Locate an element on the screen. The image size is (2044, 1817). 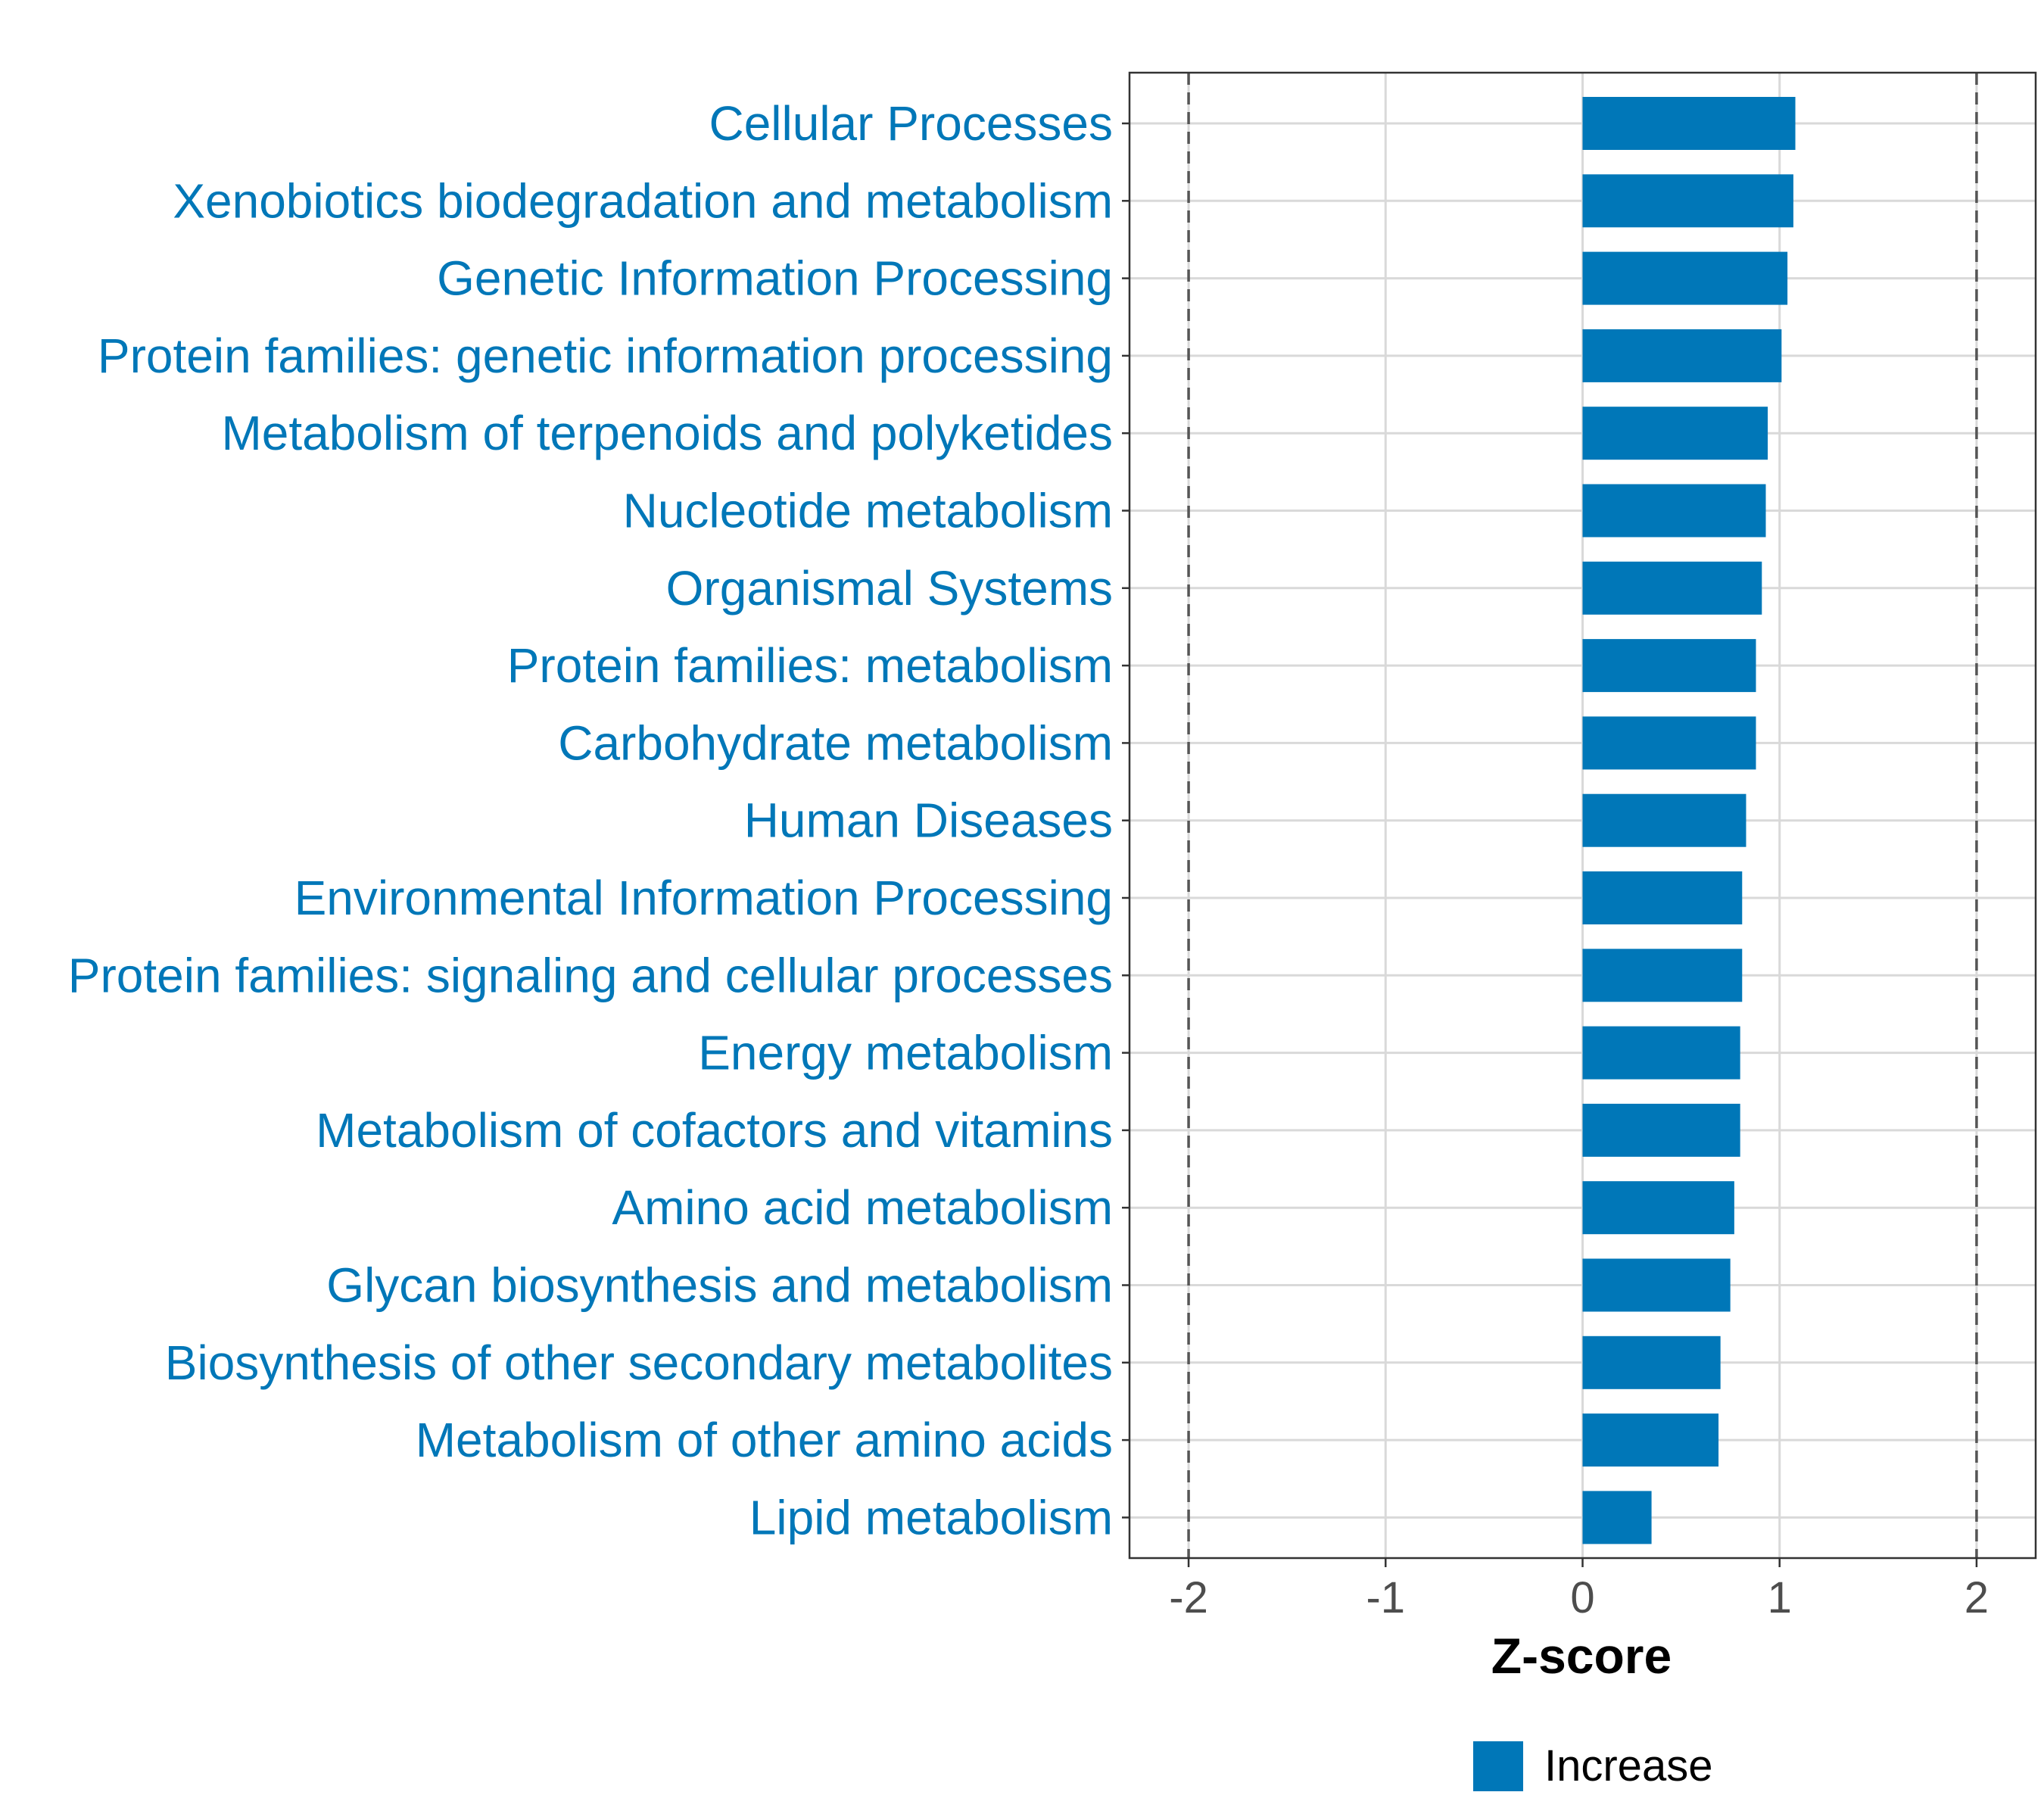
x-axis-ticks: -2 -1 0 1 2 is located at coordinates (1579, 1590).